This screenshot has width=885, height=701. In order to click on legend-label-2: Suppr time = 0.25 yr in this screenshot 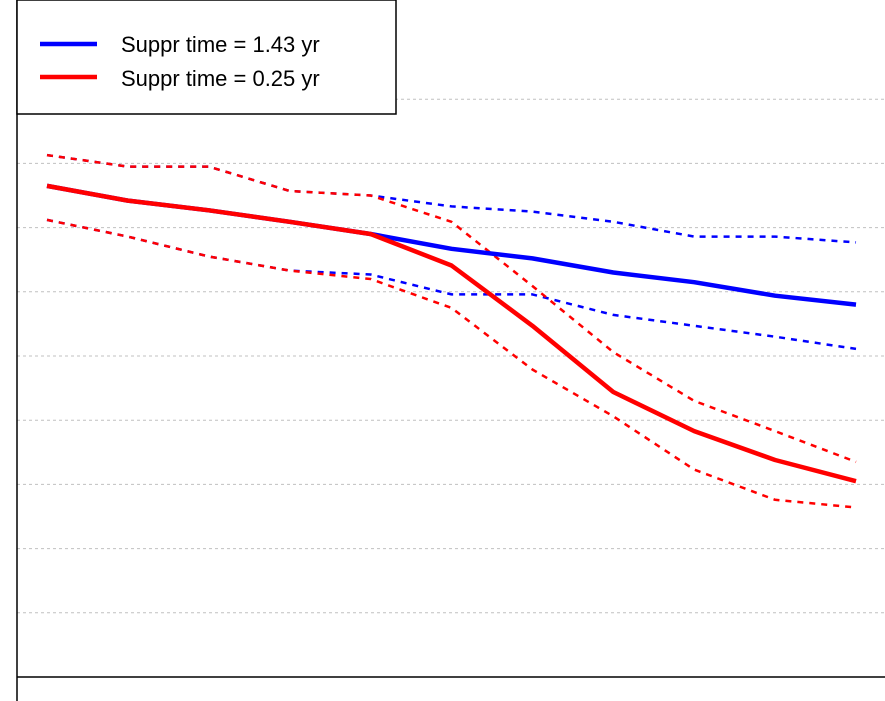, I will do `click(220, 78)`.